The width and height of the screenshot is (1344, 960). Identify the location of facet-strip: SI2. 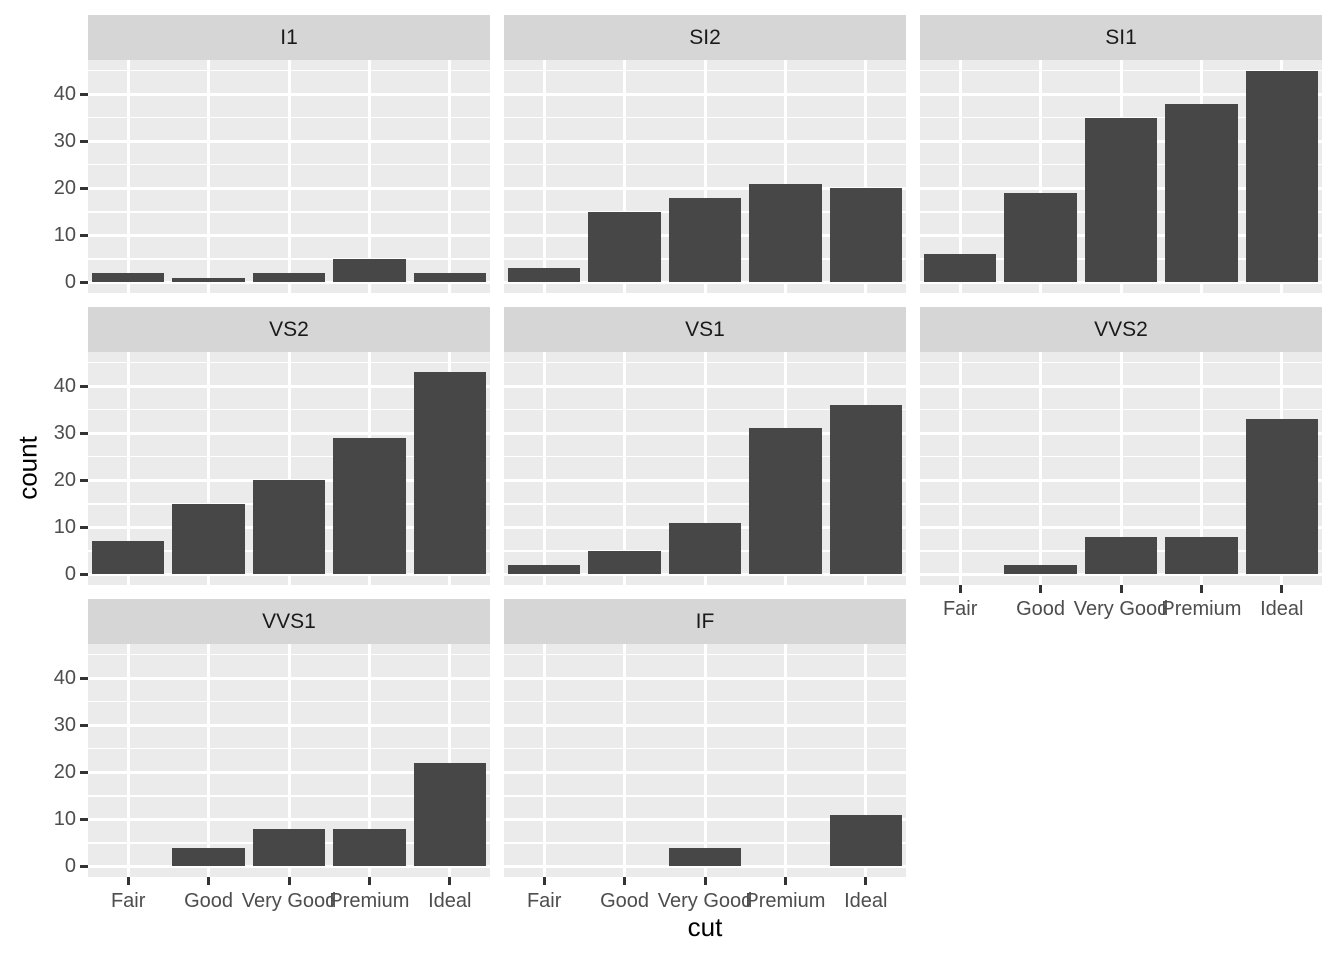
(705, 37).